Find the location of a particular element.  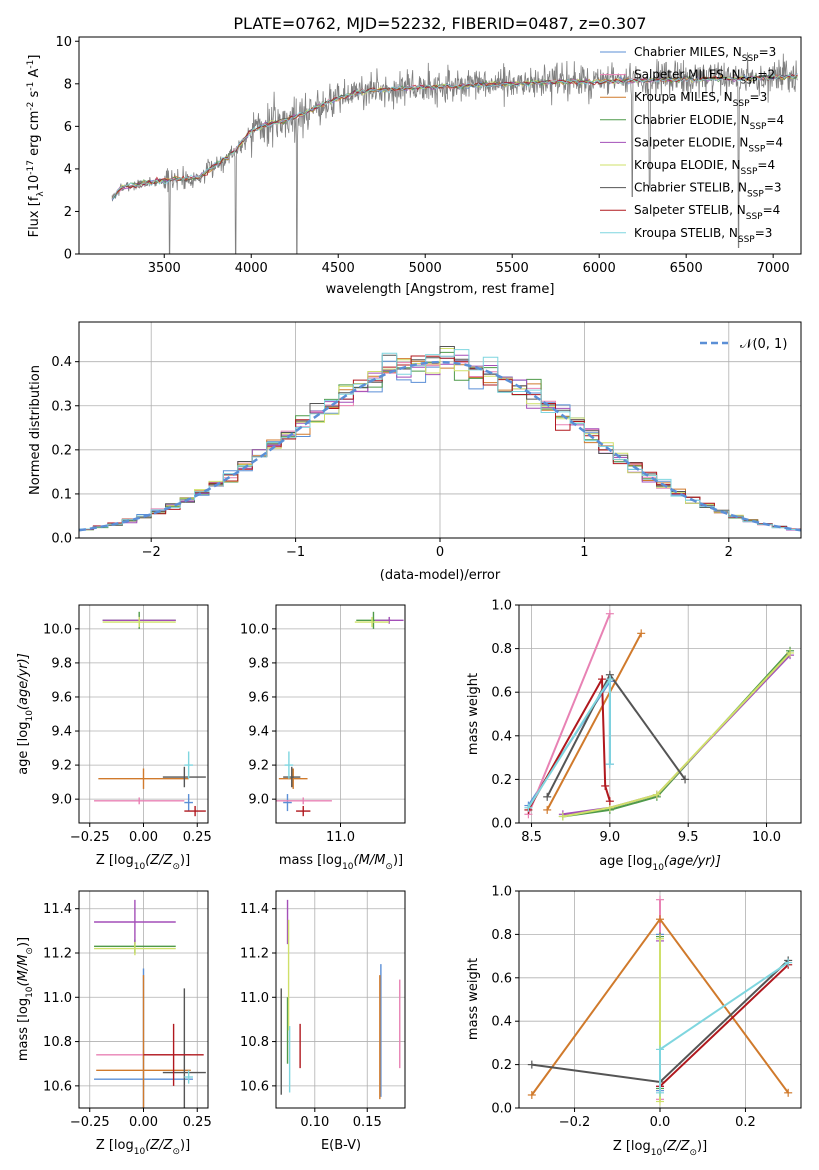

label-part: λ is located at coordinates (41, 194).